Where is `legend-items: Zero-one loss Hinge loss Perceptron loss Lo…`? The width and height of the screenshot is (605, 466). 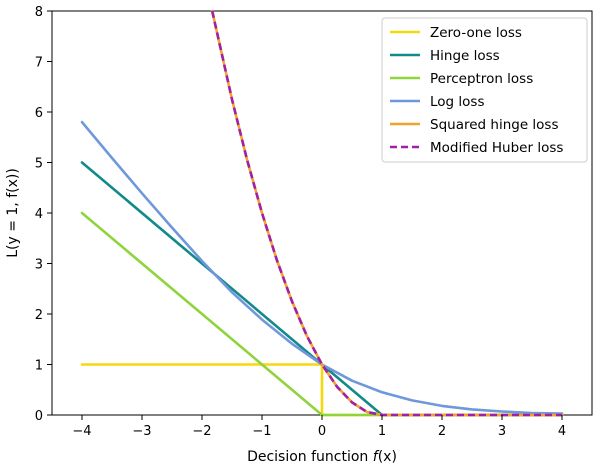
legend-items: Zero-one loss Hinge loss Perceptron loss Lo… is located at coordinates (476, 90).